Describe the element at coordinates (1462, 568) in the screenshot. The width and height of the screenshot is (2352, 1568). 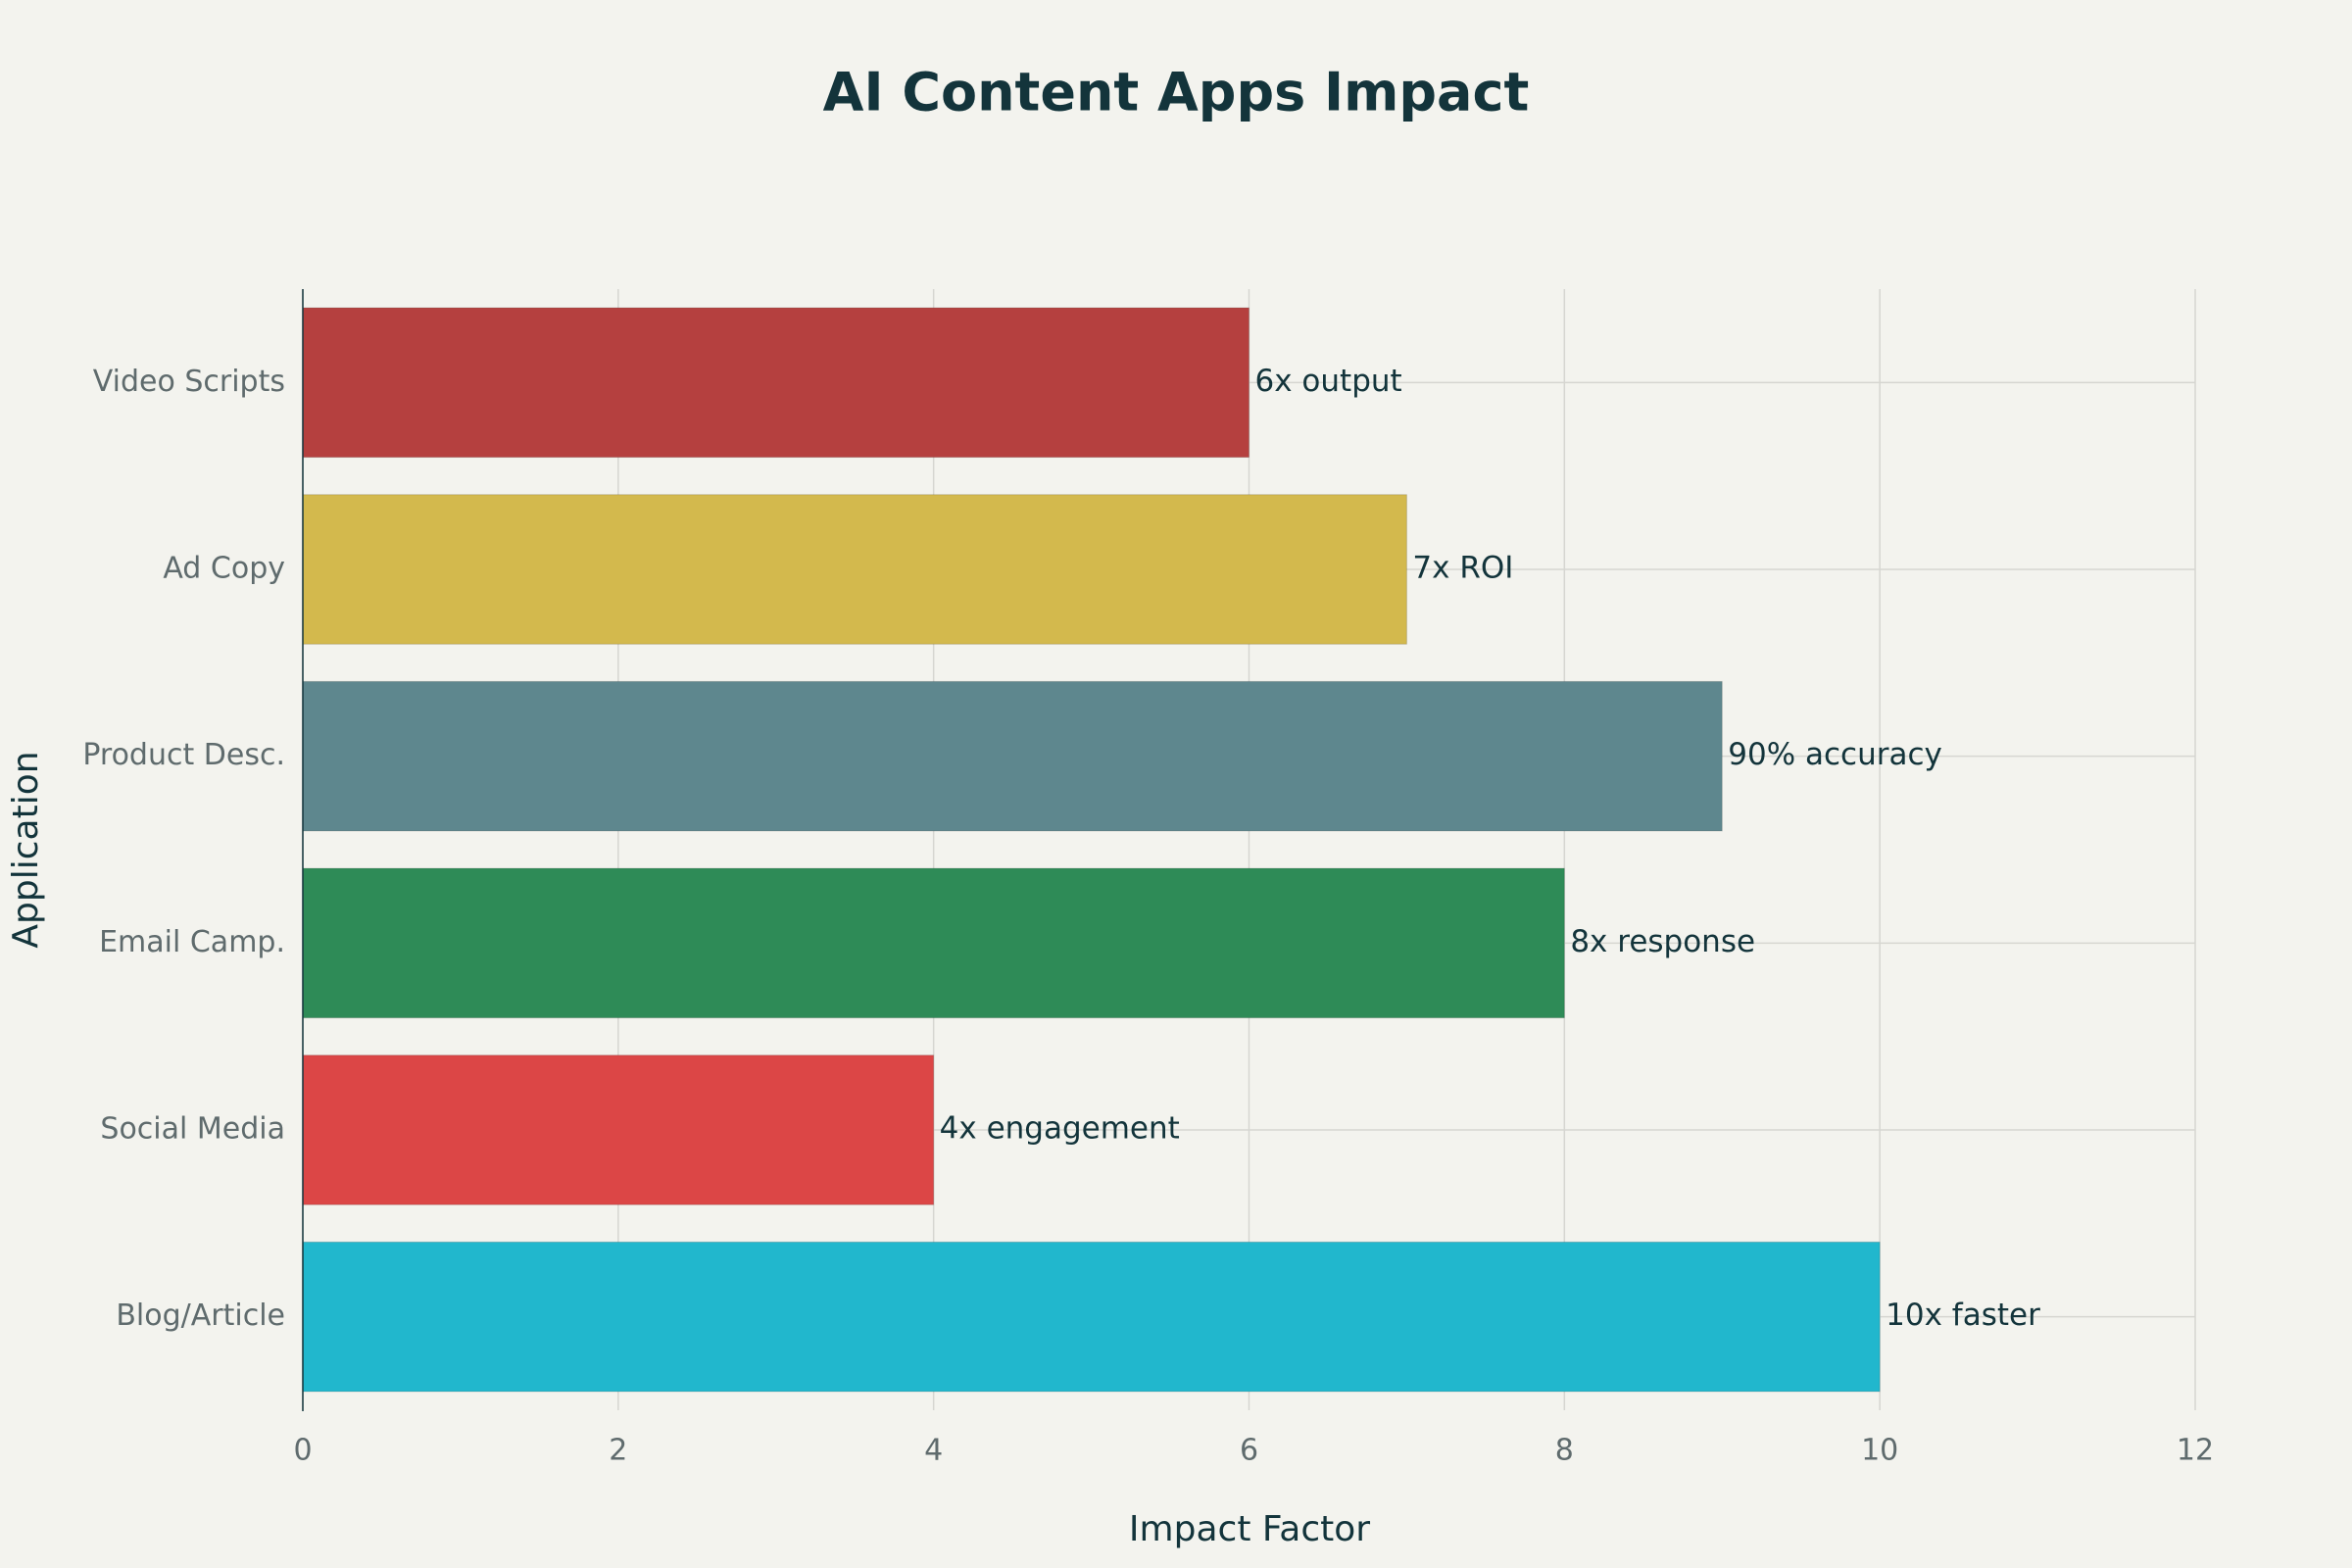
I see `bar-annotation: 7x ROI` at that location.